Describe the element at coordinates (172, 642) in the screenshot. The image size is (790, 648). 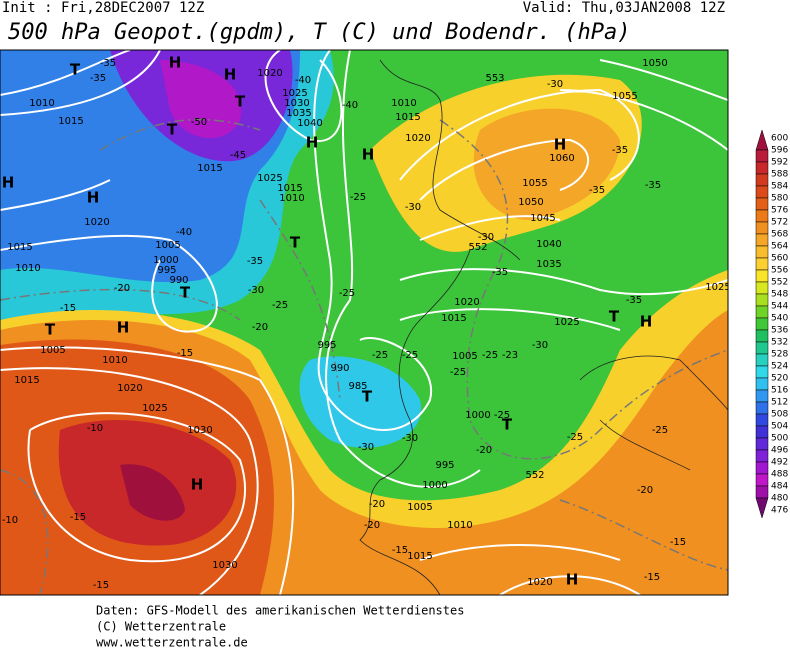
I see `footer-url: www.wetterzentrale.de` at that location.